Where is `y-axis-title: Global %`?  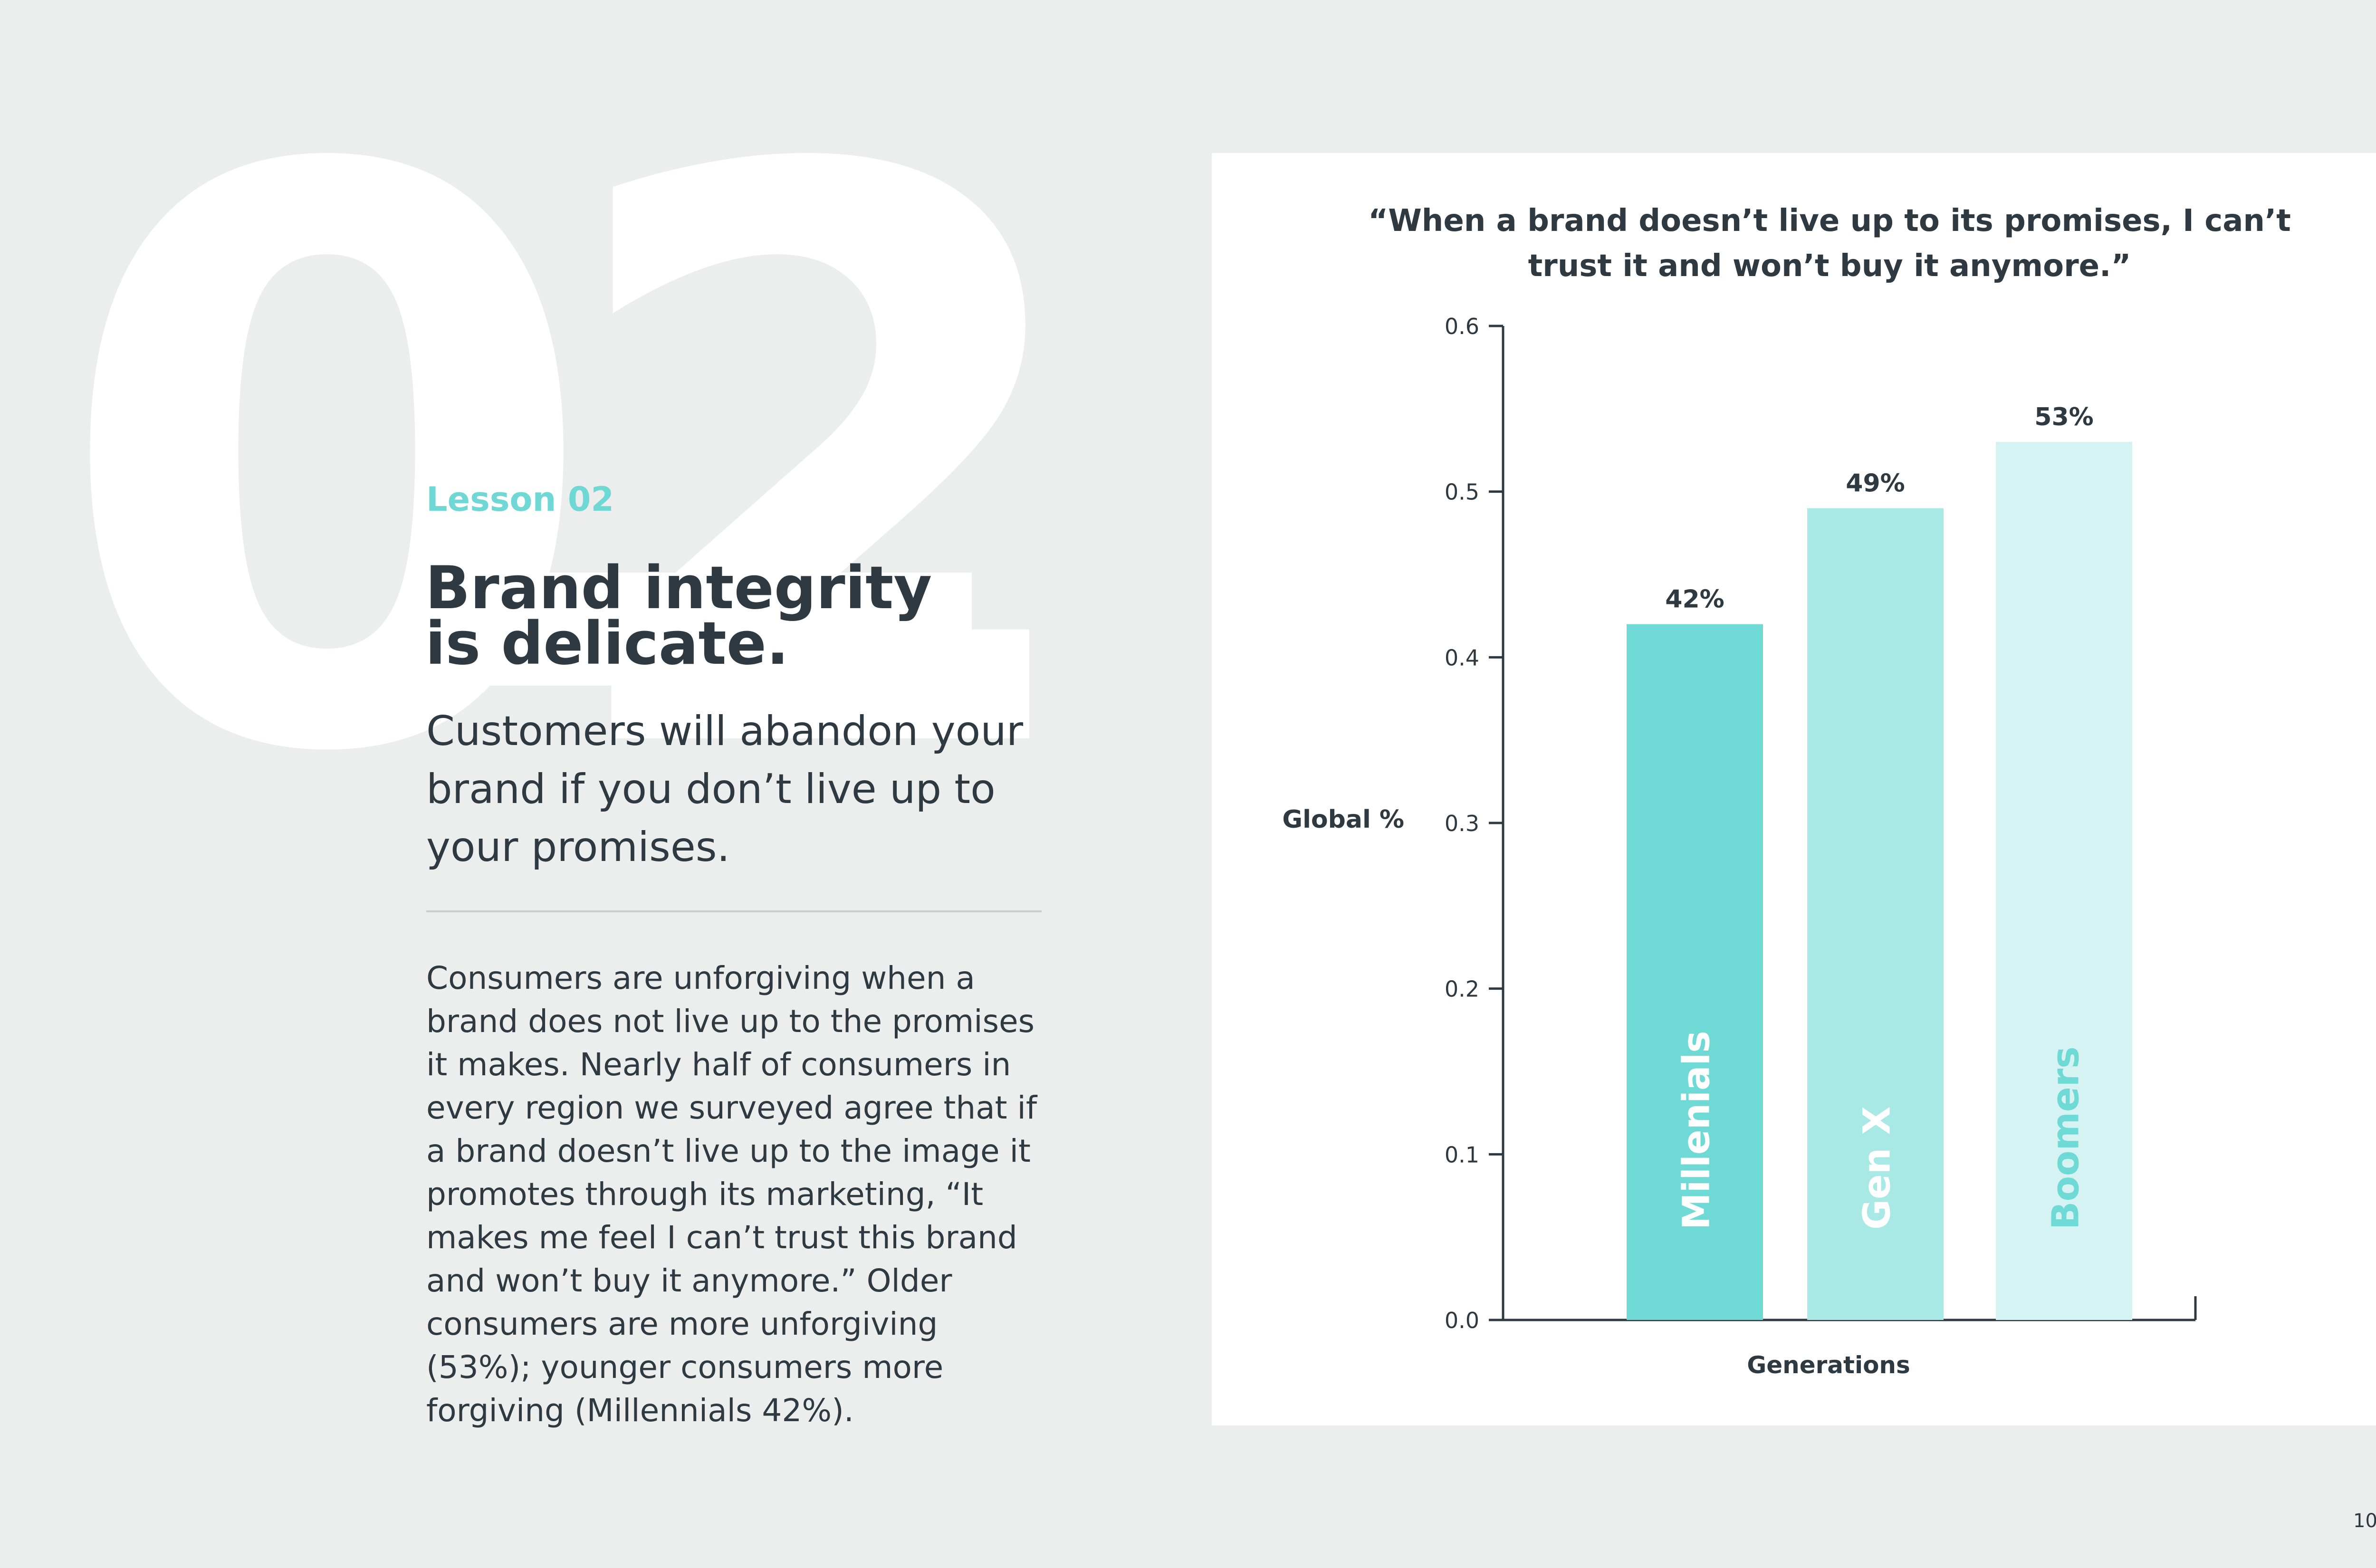 y-axis-title: Global % is located at coordinates (1343, 819).